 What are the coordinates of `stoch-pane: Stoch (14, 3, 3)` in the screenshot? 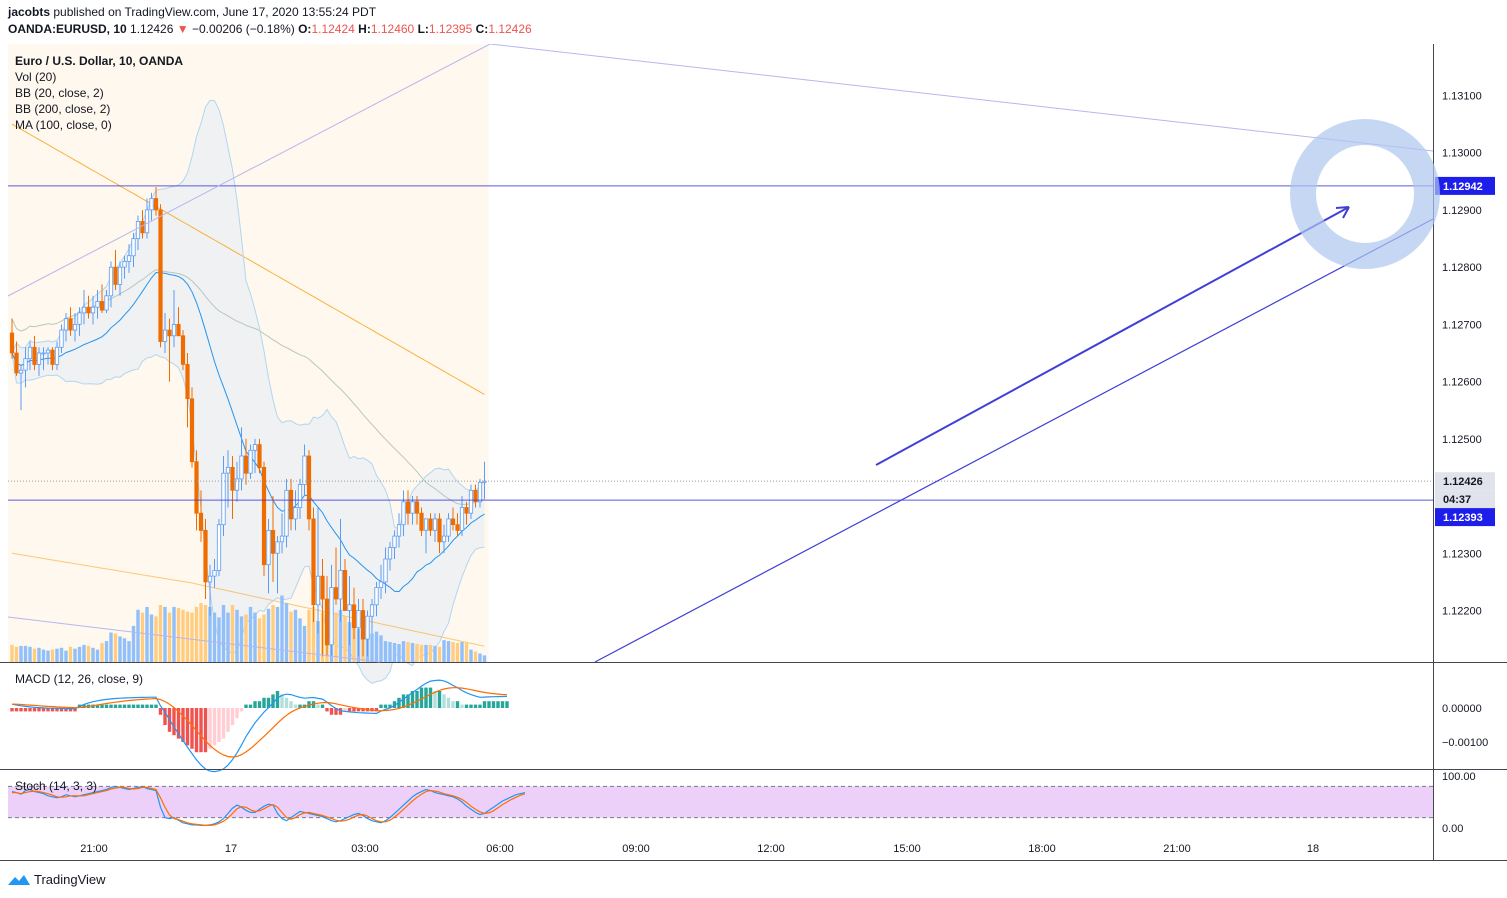 It's located at (720, 802).